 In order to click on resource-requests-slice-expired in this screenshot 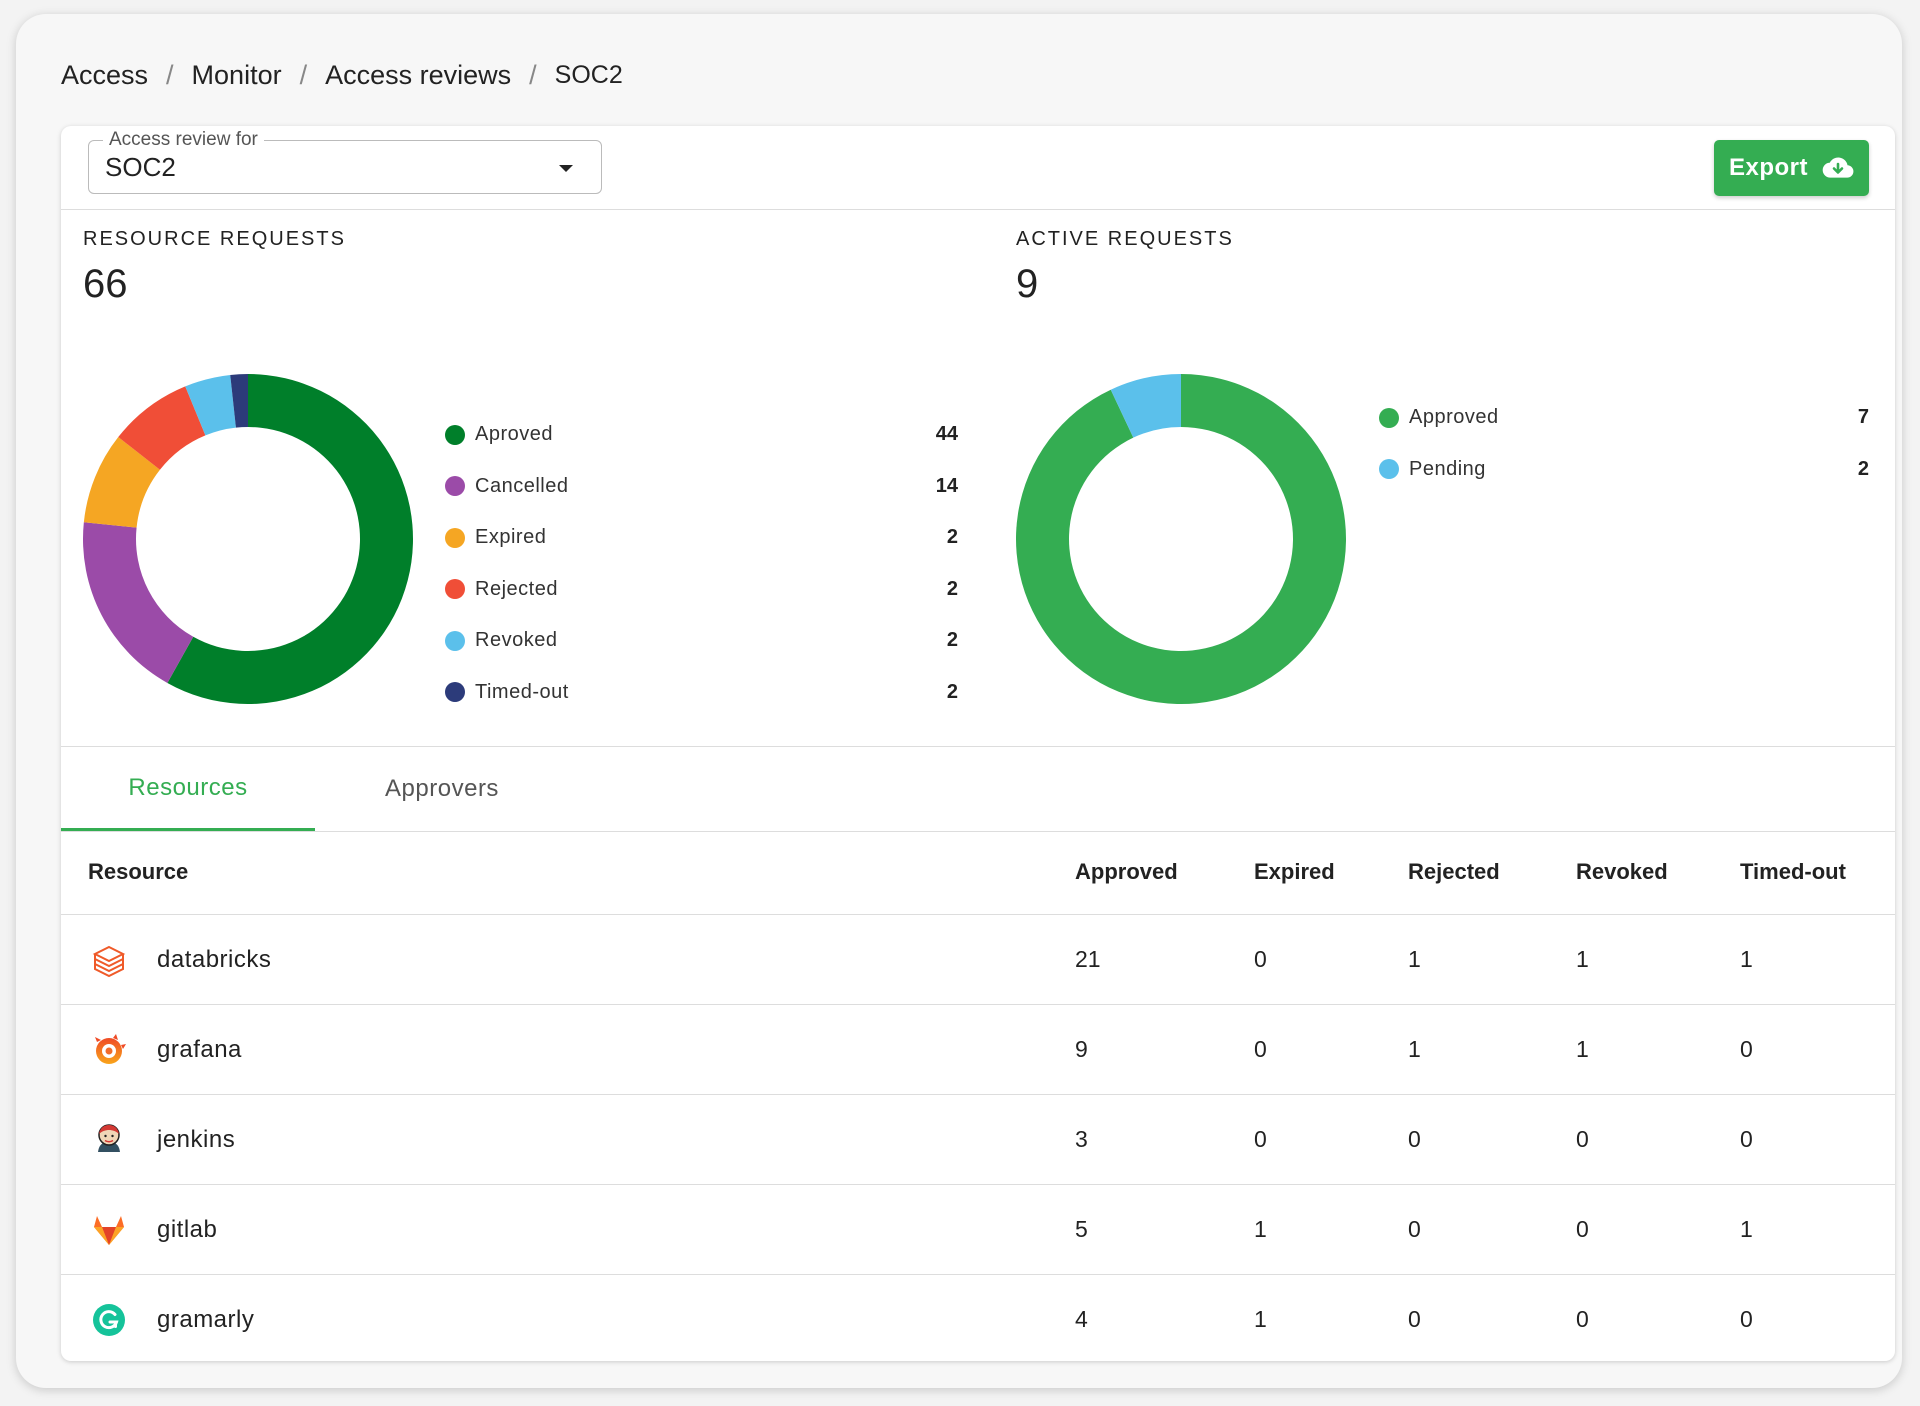, I will do `click(121, 482)`.